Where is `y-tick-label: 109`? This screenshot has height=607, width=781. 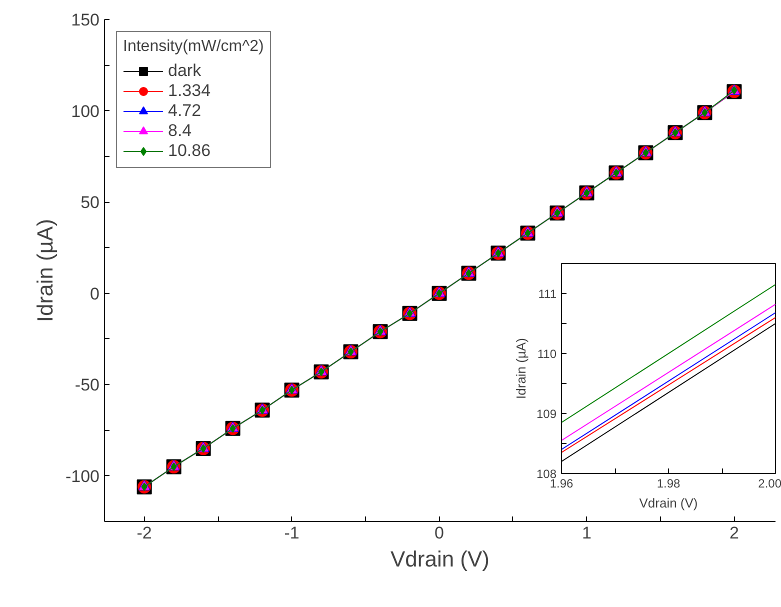 y-tick-label: 109 is located at coordinates (546, 414).